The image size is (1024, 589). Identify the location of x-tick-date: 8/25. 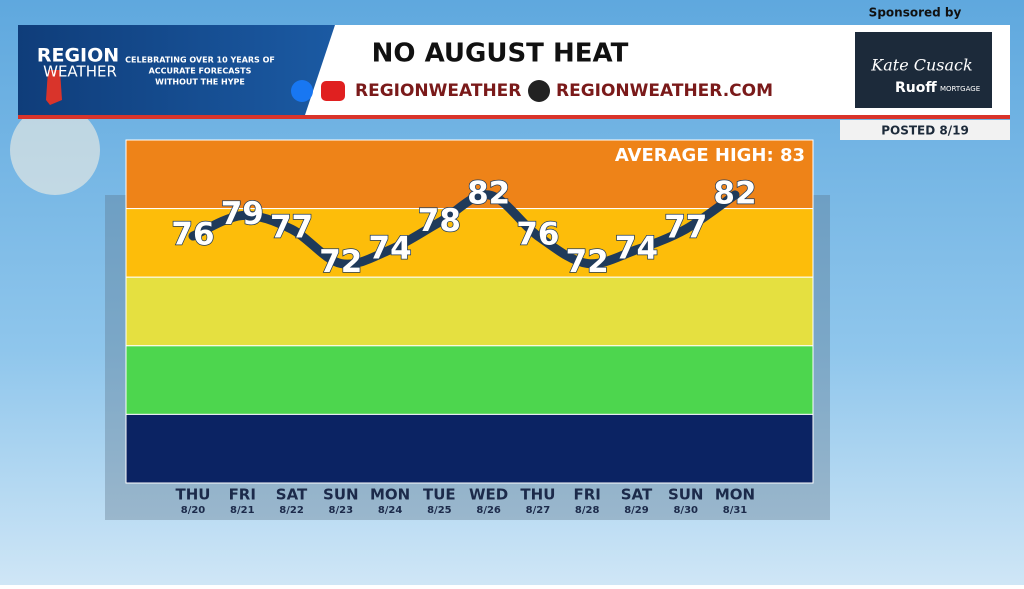
(439, 510).